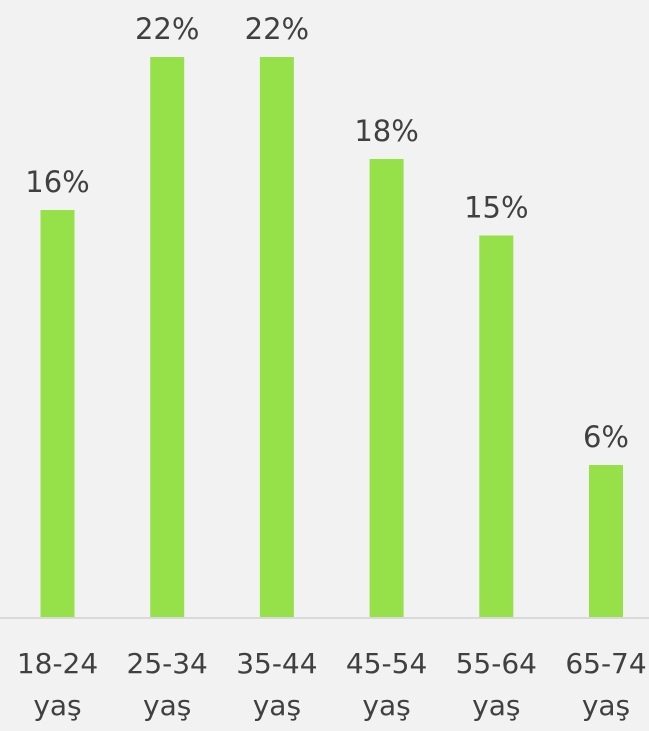  Describe the element at coordinates (276, 663) in the screenshot. I see `x-tick-label-2-line-0: 35-44` at that location.